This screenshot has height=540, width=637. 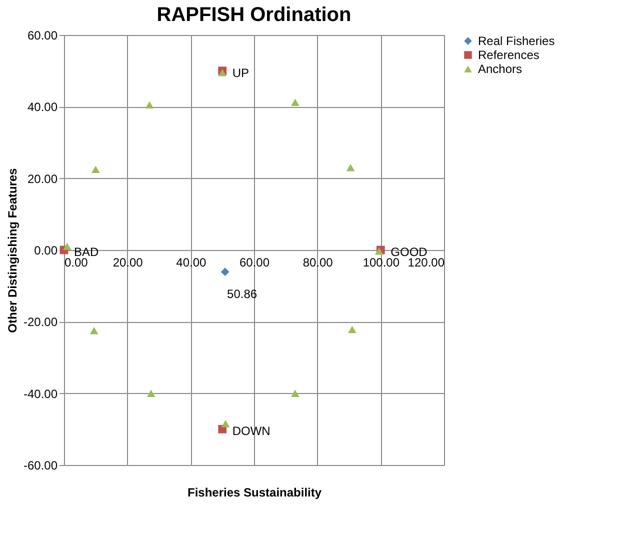 I want to click on x-tick-label: 40.00, so click(x=191, y=263).